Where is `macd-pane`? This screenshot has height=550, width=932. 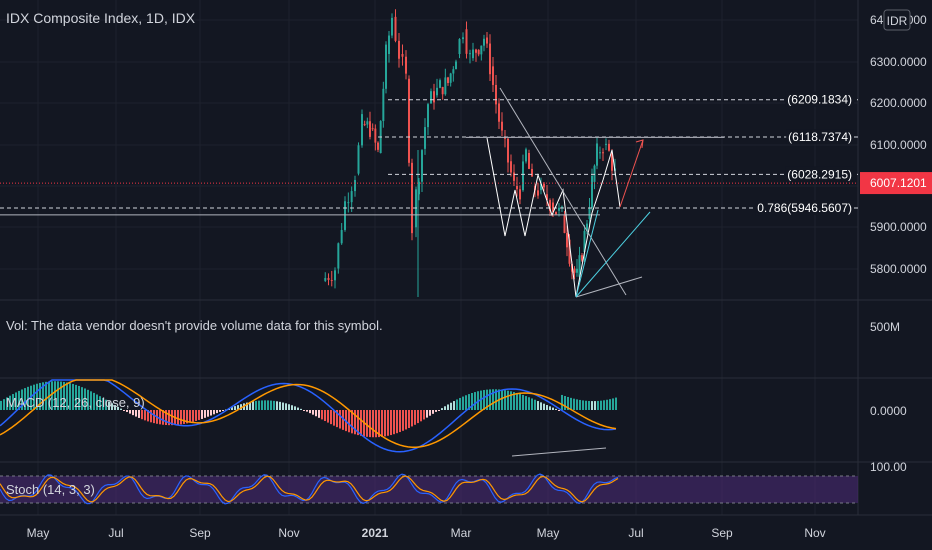
macd-pane is located at coordinates (308, 418).